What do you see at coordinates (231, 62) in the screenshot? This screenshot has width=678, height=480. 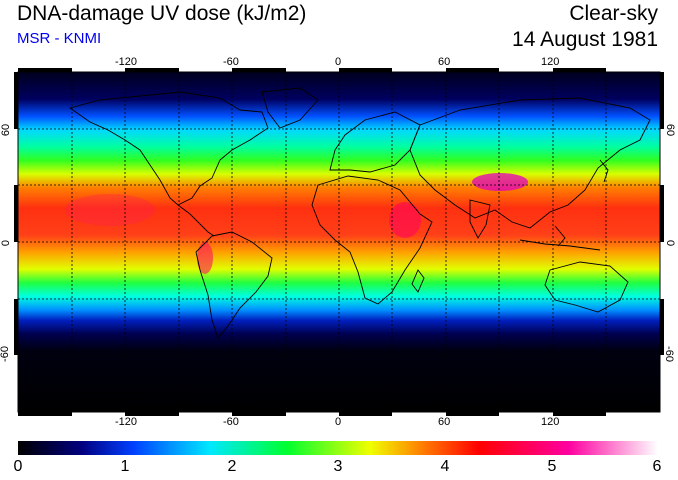 I see `lon-tick-top: -60` at bounding box center [231, 62].